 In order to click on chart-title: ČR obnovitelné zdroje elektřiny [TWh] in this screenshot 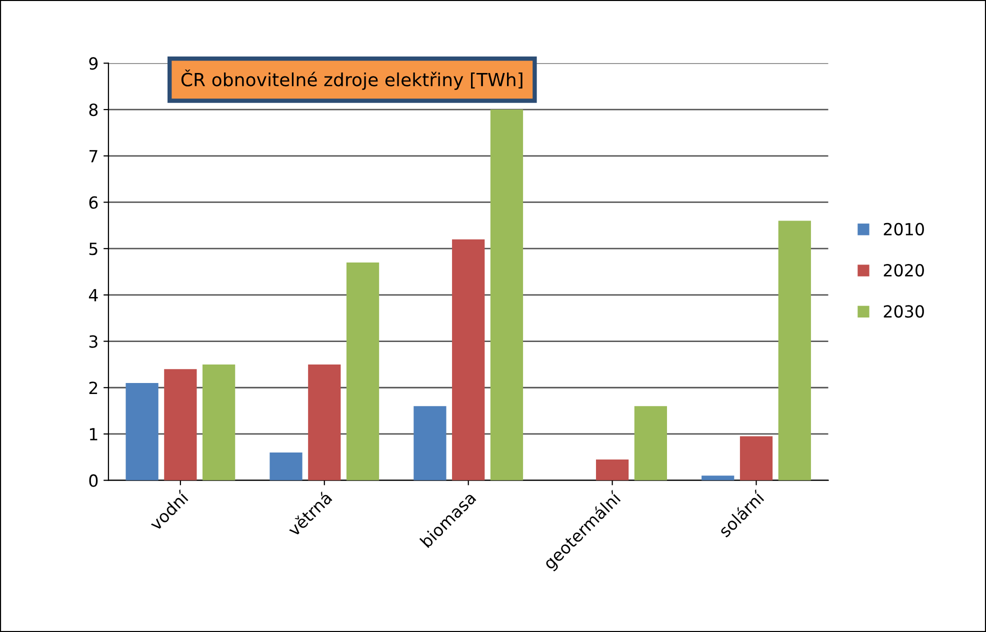, I will do `click(351, 79)`.